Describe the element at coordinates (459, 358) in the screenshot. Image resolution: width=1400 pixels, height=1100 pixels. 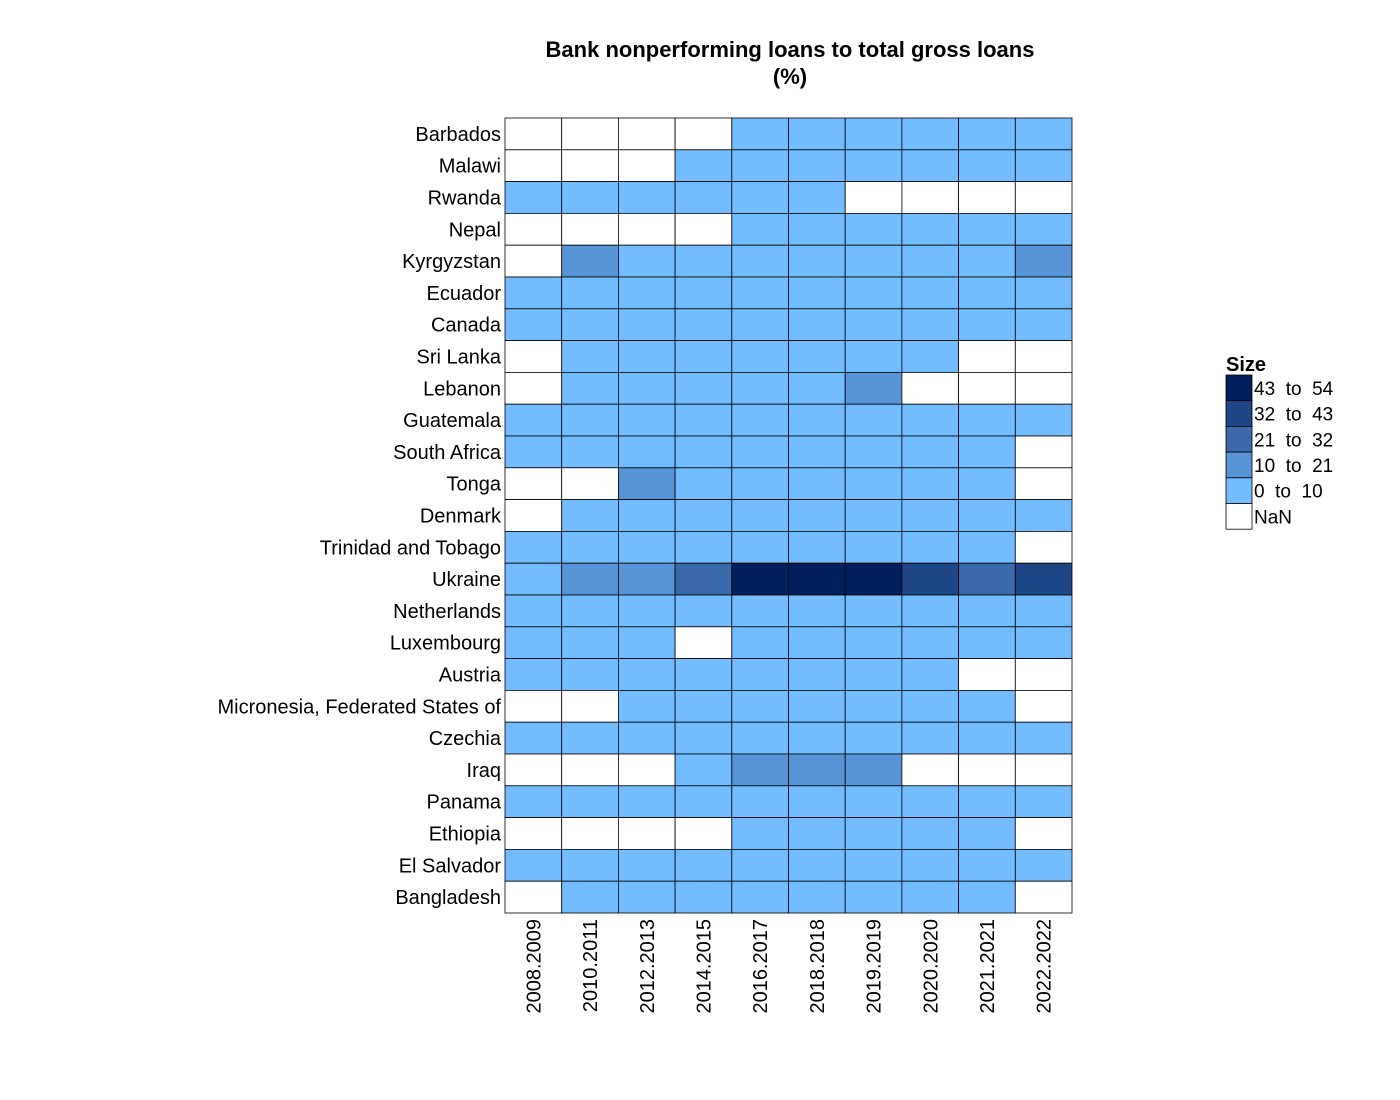
I see `y-tick-label: Sri Lanka` at that location.